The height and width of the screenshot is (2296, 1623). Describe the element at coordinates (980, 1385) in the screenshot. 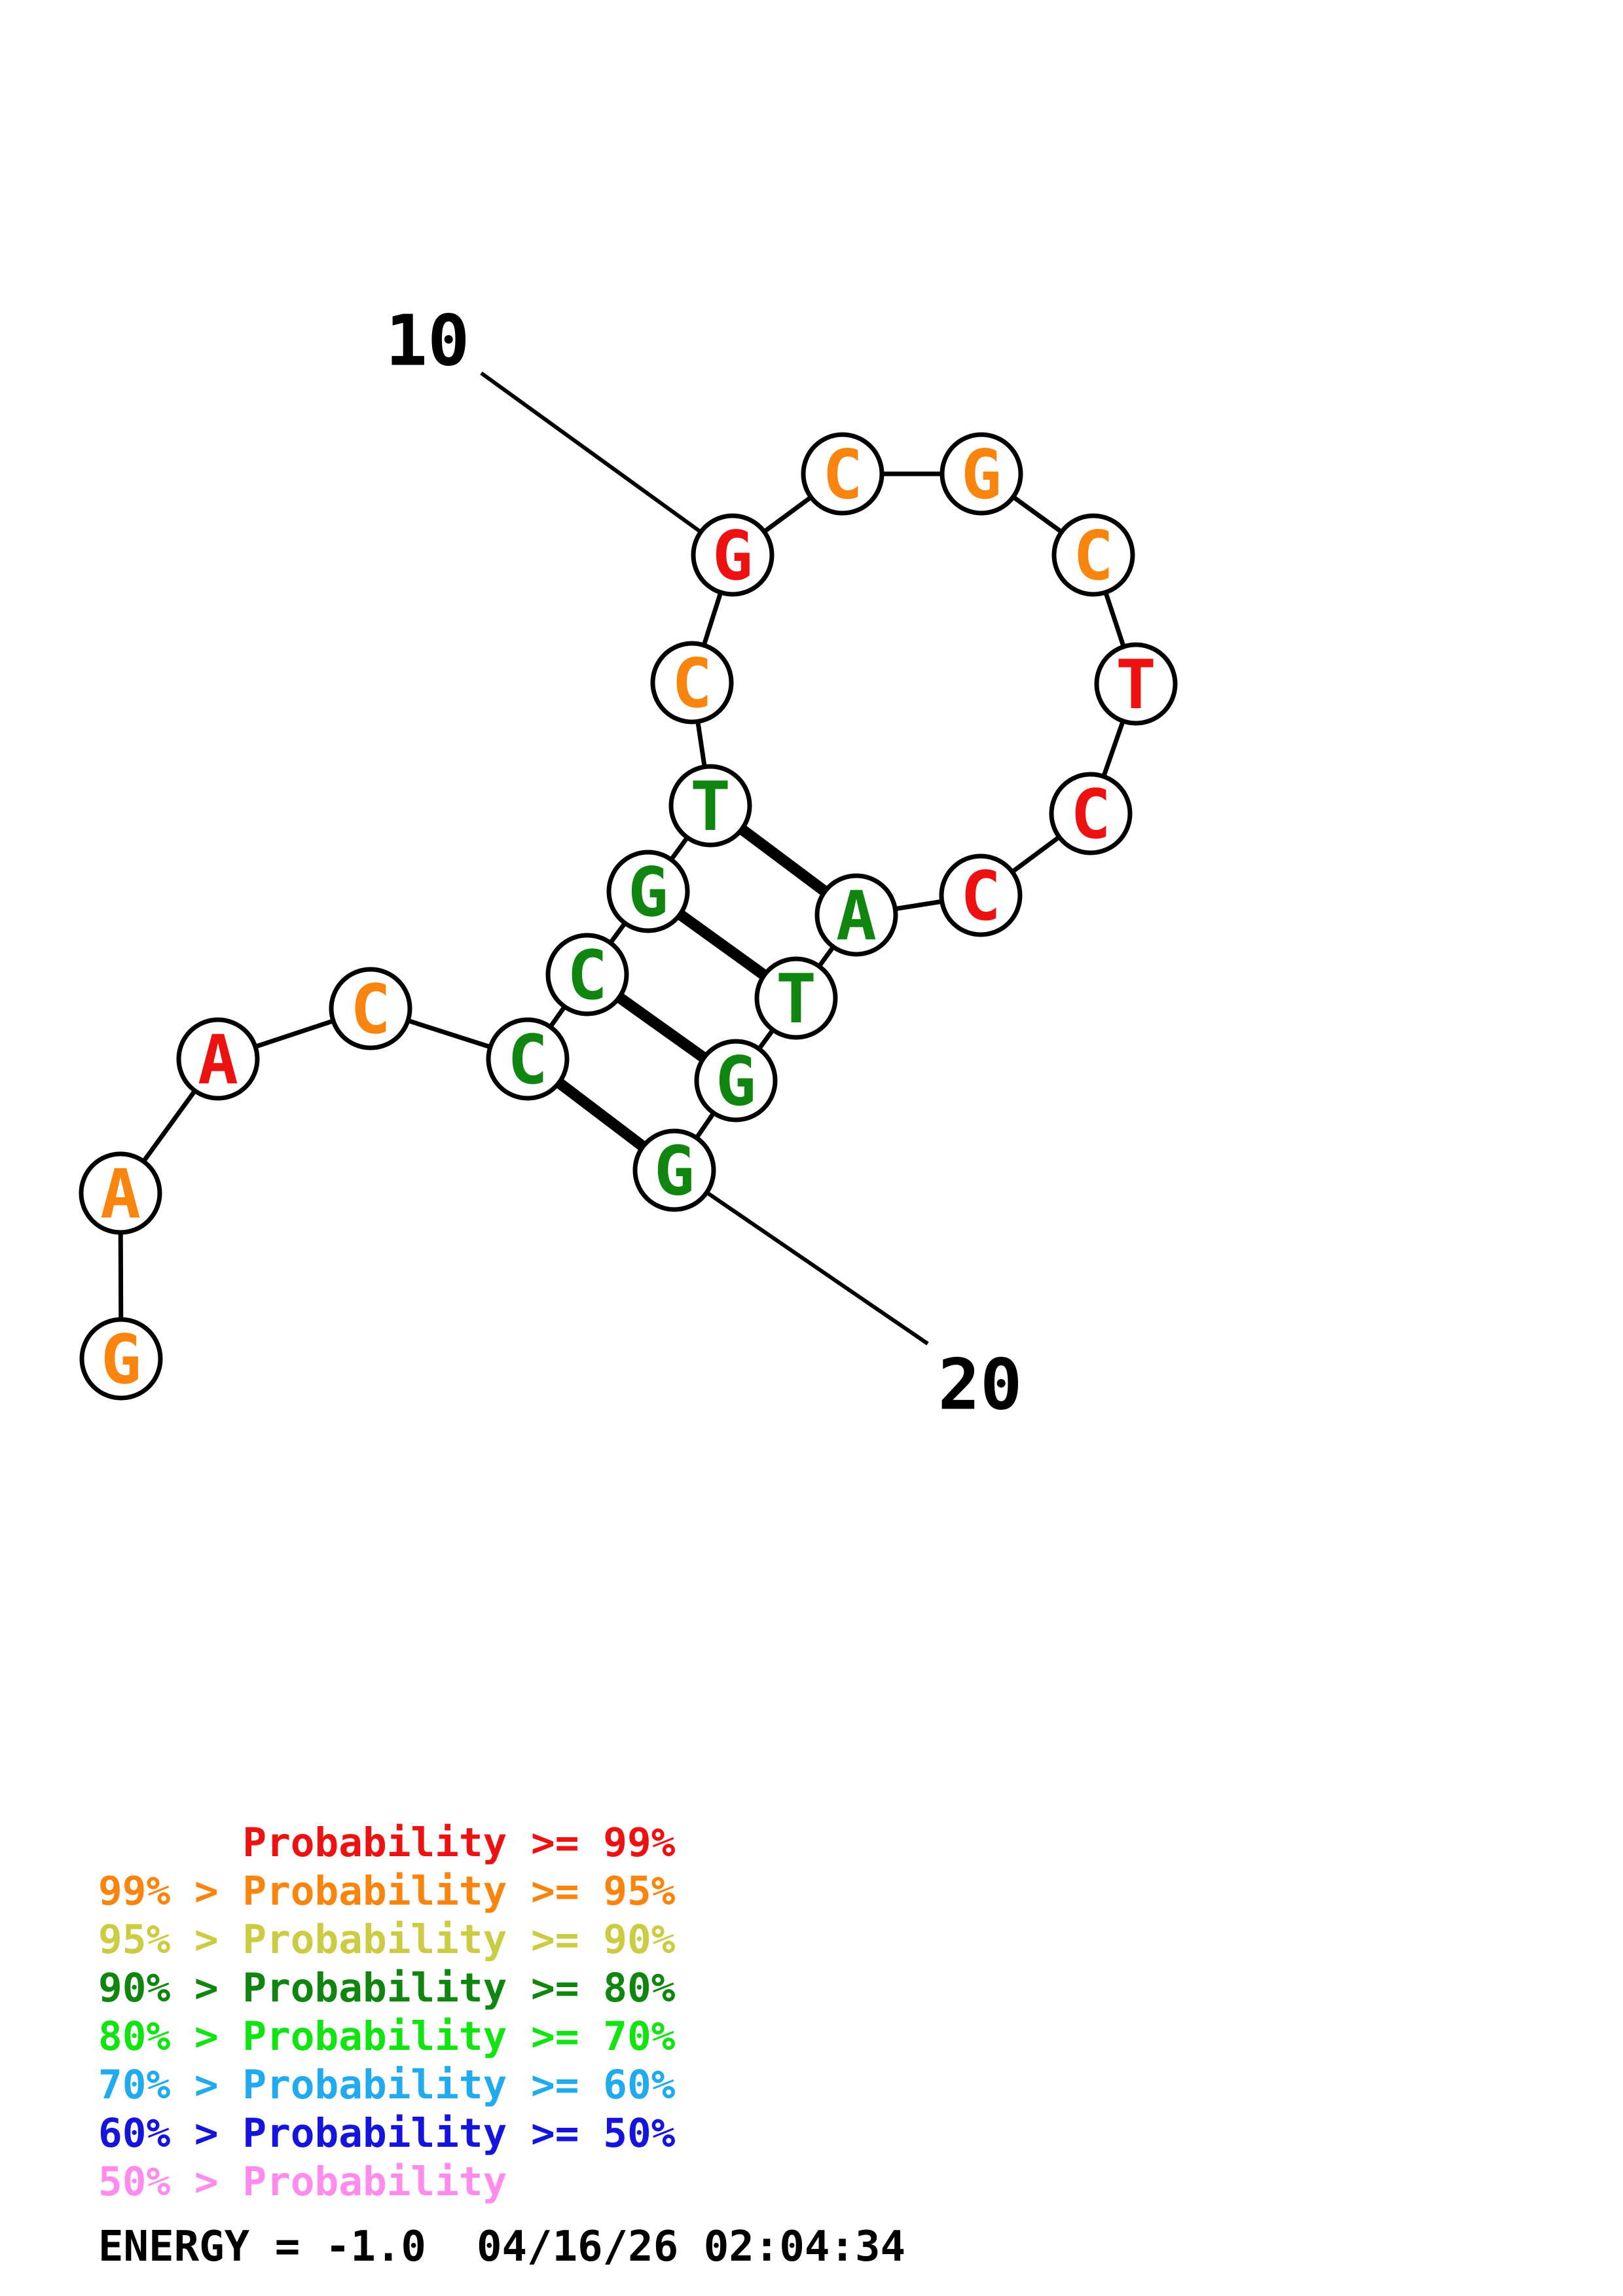

I see `sequence-number-label-20: 20` at that location.